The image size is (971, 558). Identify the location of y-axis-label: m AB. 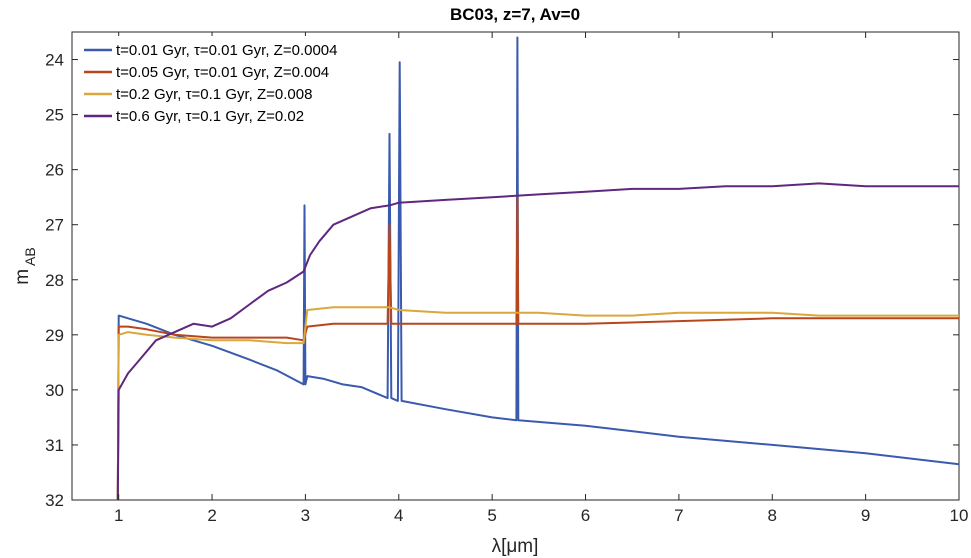
(25, 266).